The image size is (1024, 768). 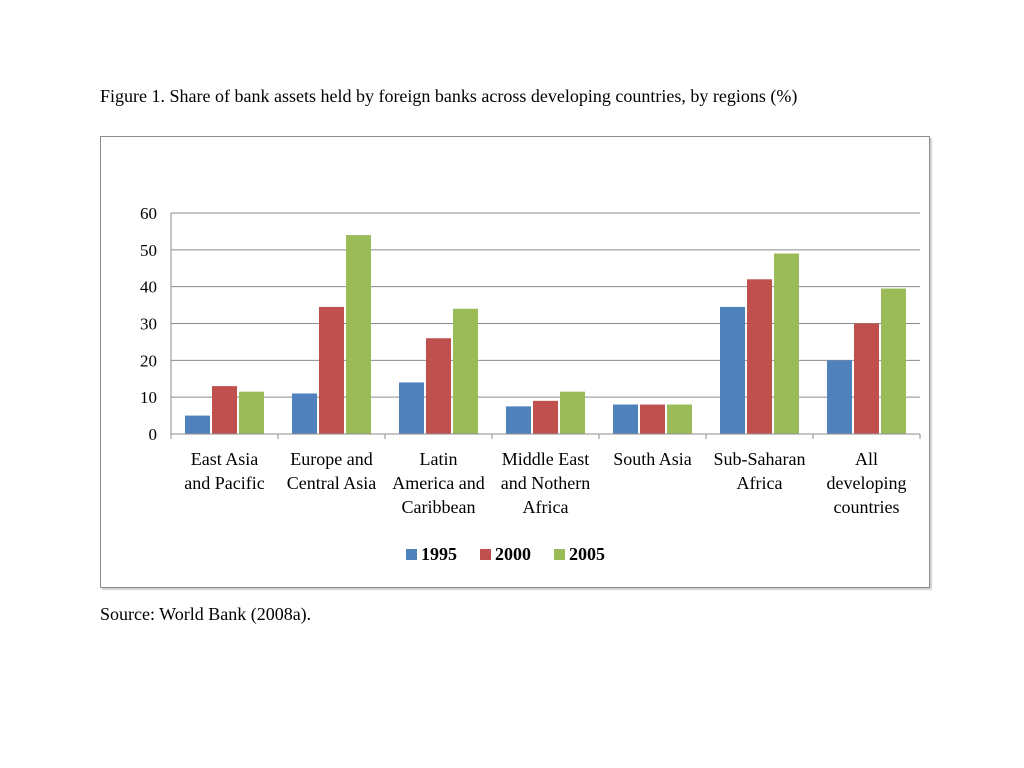 What do you see at coordinates (206, 614) in the screenshot?
I see `figure-source: Source: World Bank (2008a).` at bounding box center [206, 614].